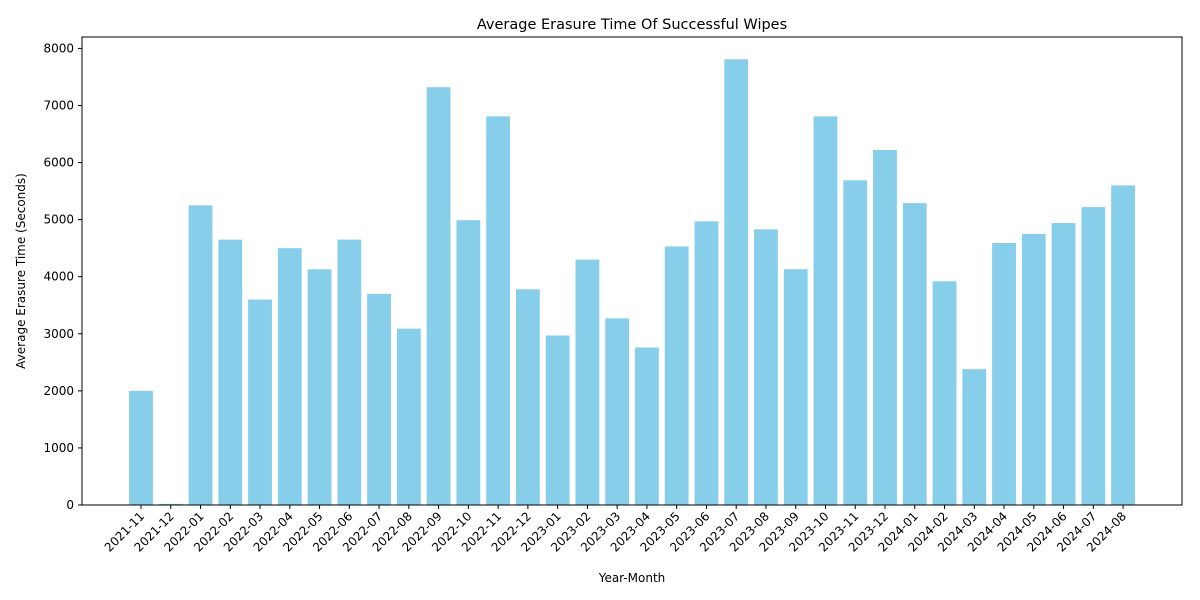  What do you see at coordinates (58, 105) in the screenshot?
I see `y-tick-label: 7000` at bounding box center [58, 105].